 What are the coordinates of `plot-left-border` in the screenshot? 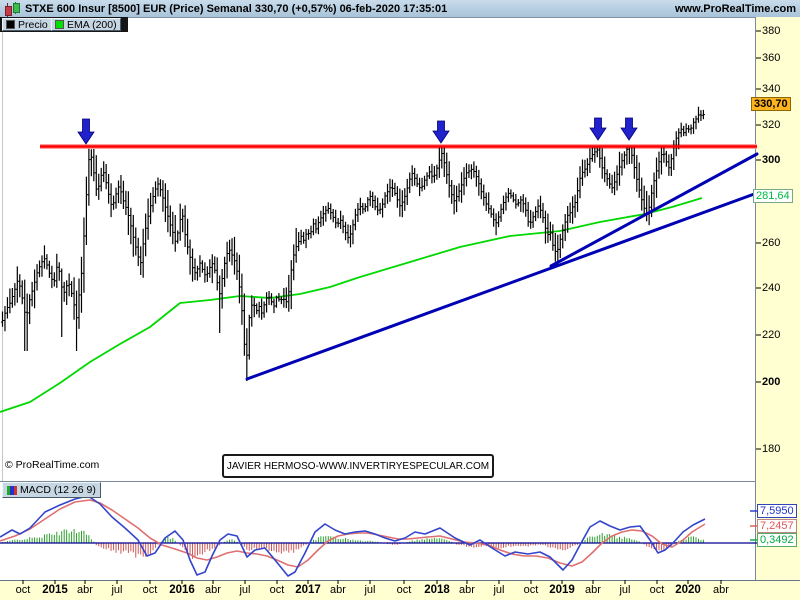 It's located at (2, 249).